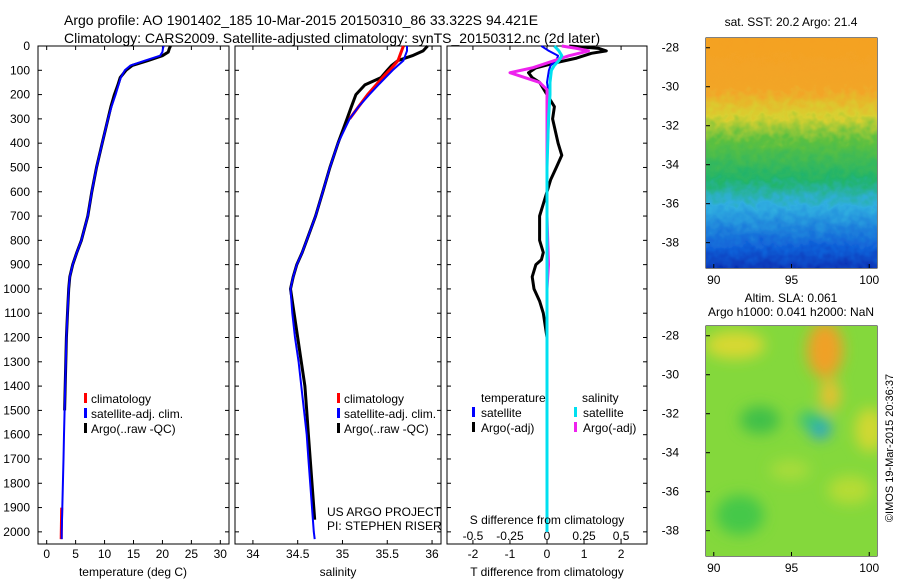 The image size is (900, 580). What do you see at coordinates (603, 413) in the screenshot?
I see `legend-label-s-satellite: satellite` at bounding box center [603, 413].